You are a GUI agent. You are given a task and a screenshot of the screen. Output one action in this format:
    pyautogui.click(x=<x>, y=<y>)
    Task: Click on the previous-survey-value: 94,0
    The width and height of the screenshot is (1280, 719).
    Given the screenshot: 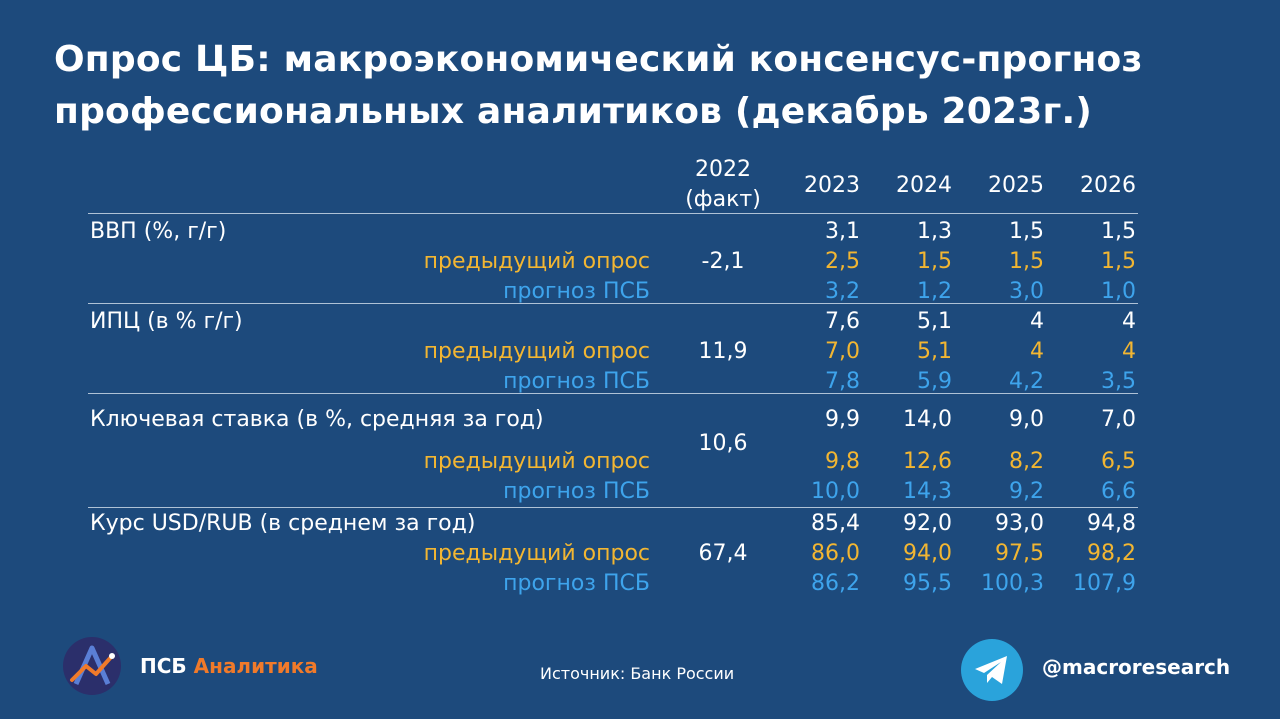 What is the action you would take?
    pyautogui.click(x=927, y=553)
    